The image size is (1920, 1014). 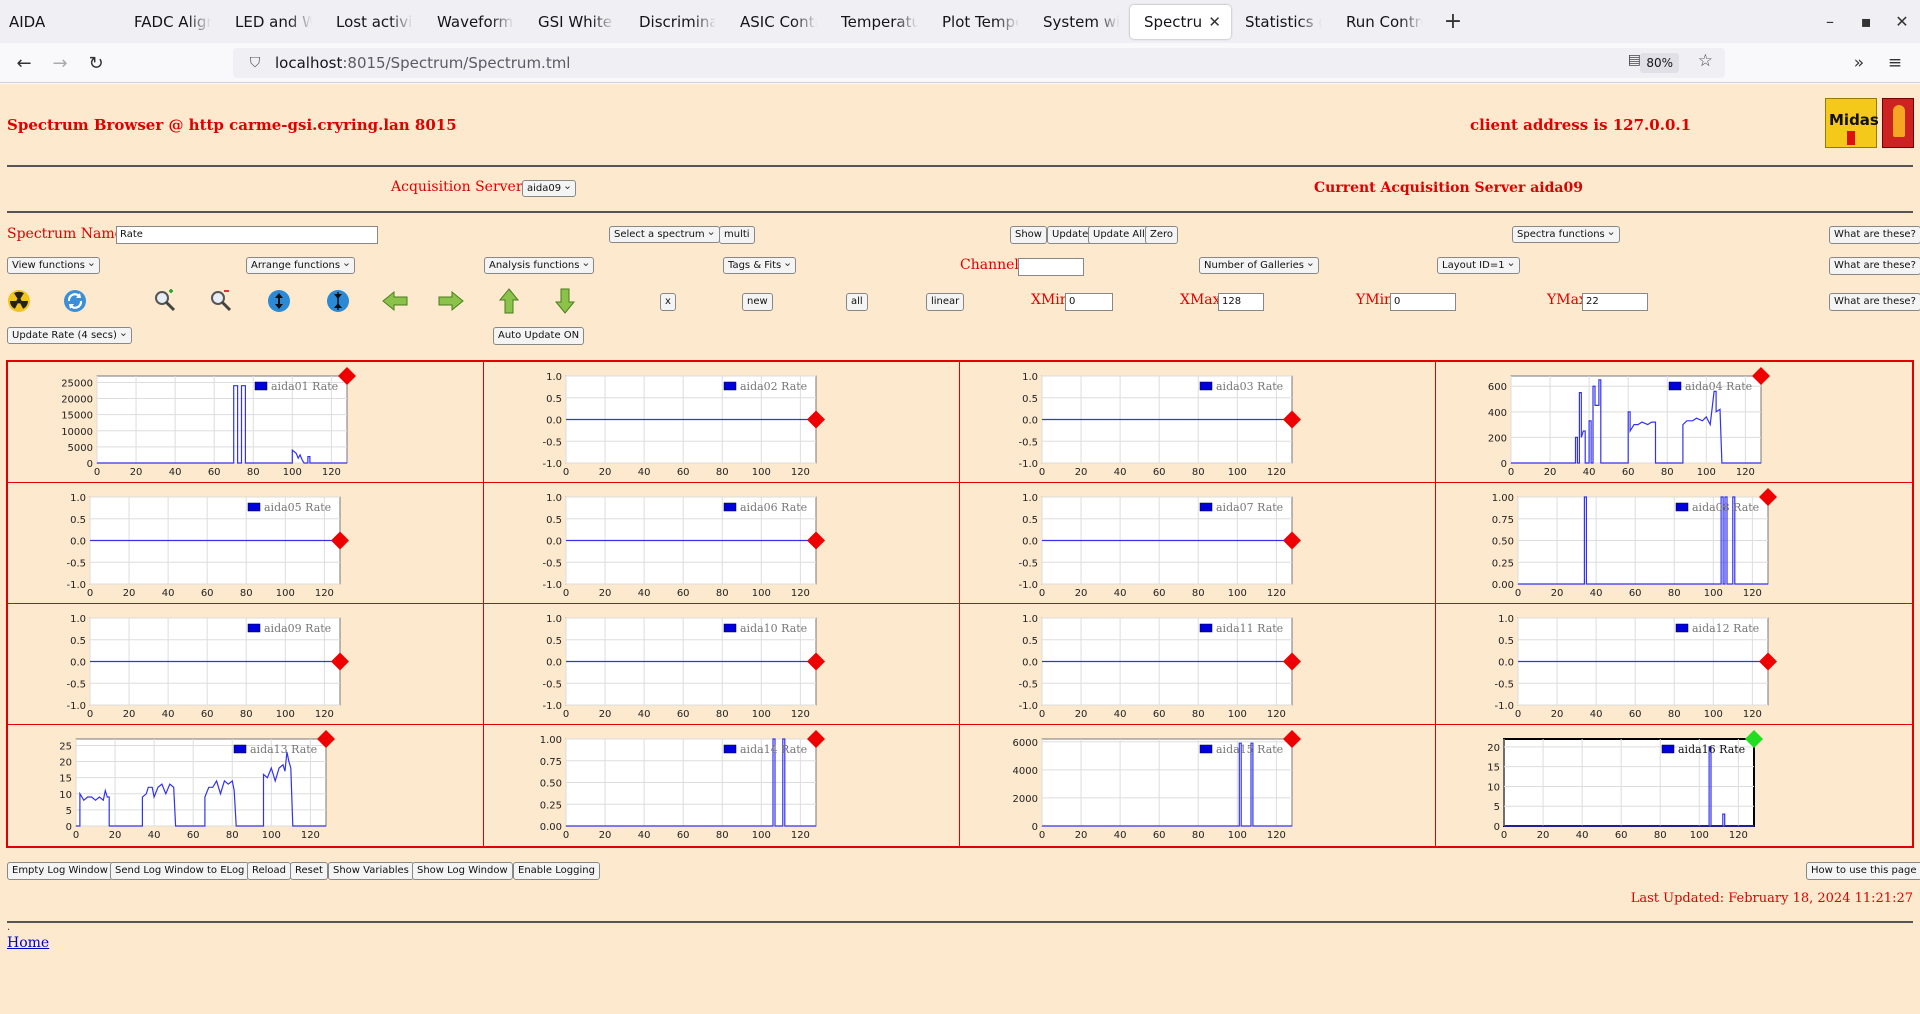 What do you see at coordinates (549, 187) in the screenshot?
I see `acq-server-select: aida09` at bounding box center [549, 187].